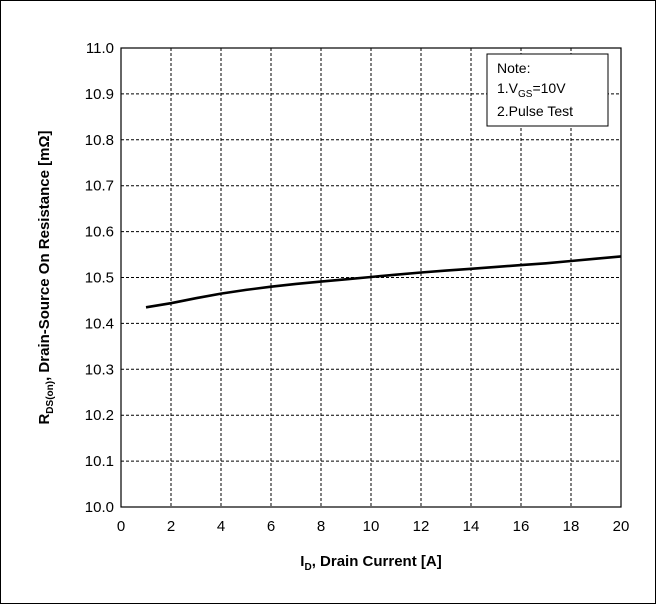  What do you see at coordinates (371, 526) in the screenshot?
I see `x-tick-label: 10` at bounding box center [371, 526].